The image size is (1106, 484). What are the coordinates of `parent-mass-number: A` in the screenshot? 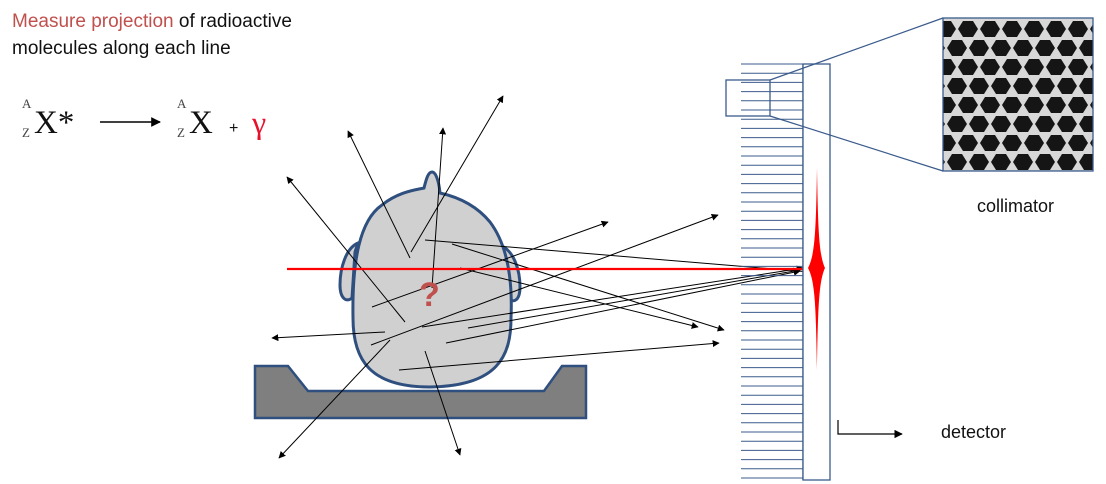 It's located at (27, 103).